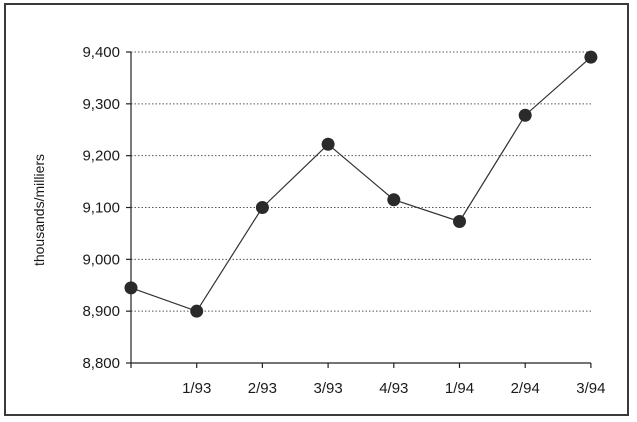 This screenshot has height=422, width=637. Describe the element at coordinates (590, 388) in the screenshot. I see `x-tick-label: 3/94` at that location.